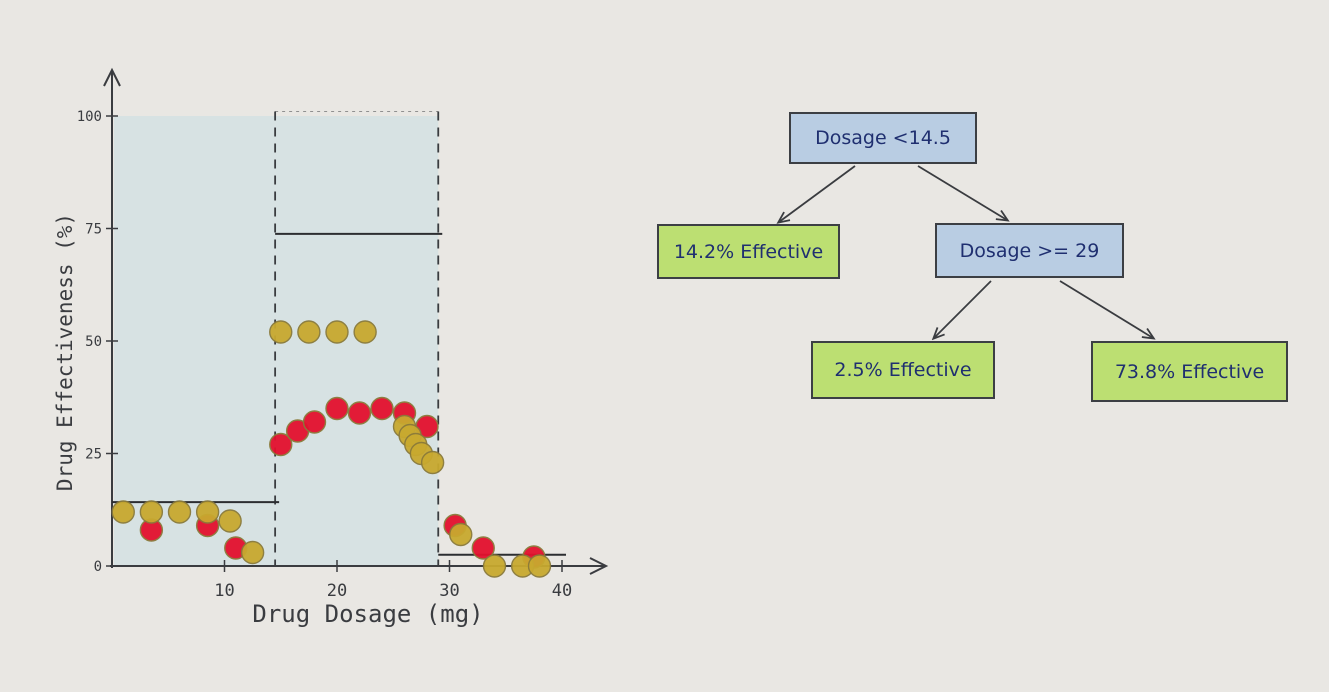  I want to click on tree-root-node: Dosage <14.5, so click(883, 138).